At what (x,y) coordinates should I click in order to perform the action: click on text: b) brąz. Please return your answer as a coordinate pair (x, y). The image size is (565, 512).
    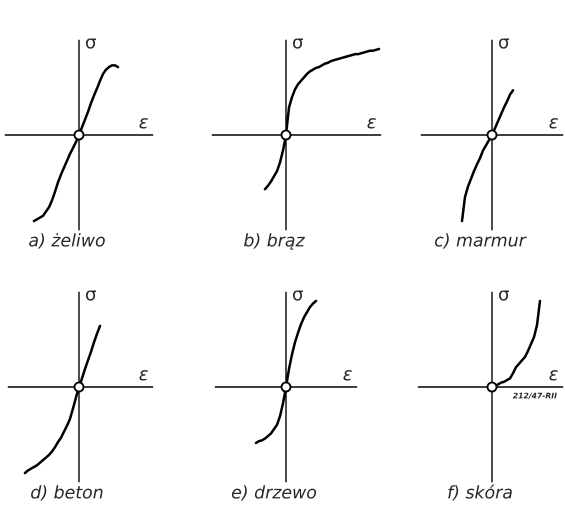
    Looking at the image, I should click on (274, 241).